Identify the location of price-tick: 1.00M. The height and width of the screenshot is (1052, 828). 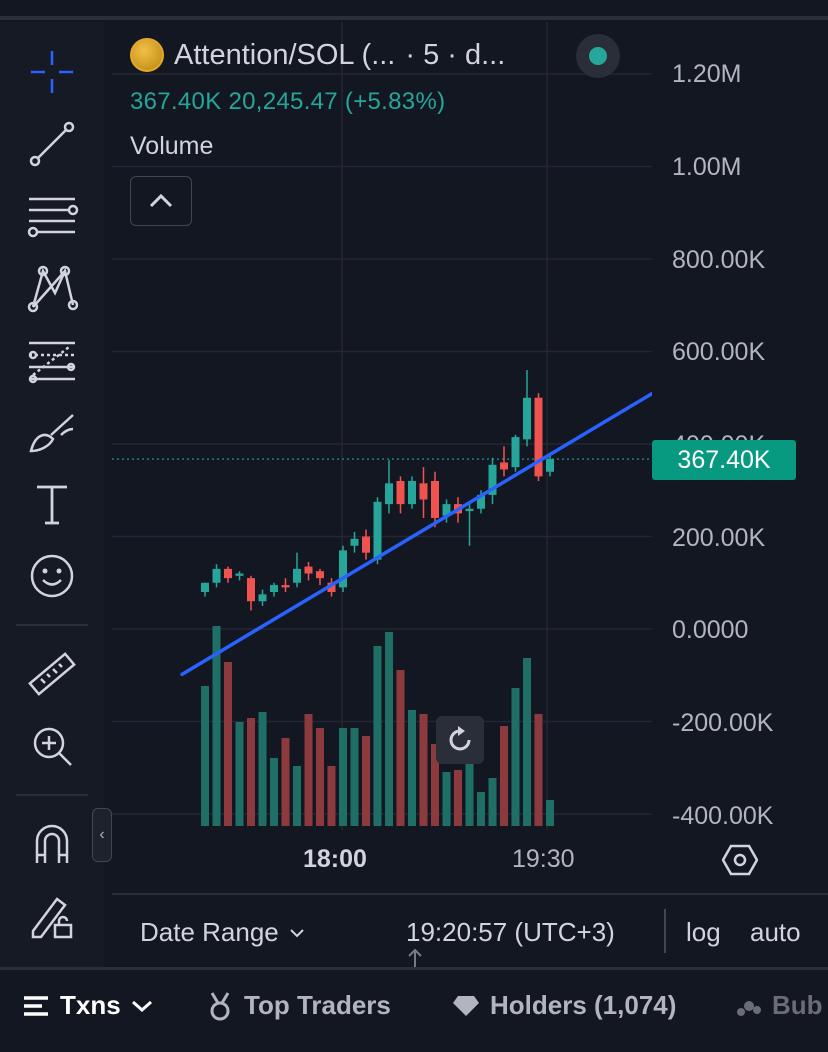
(707, 167).